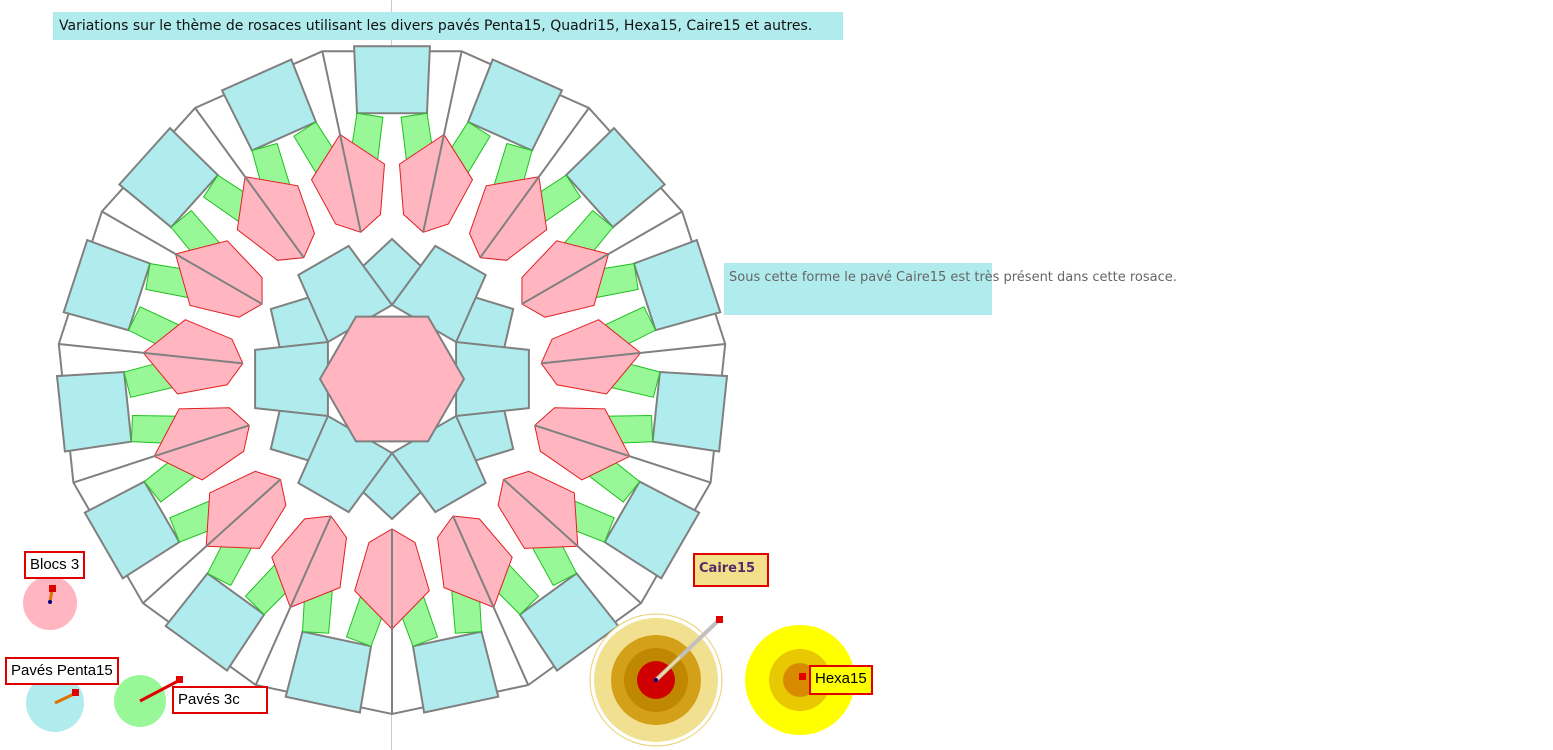 The height and width of the screenshot is (750, 1553). I want to click on penta15-slider, so click(55, 703).